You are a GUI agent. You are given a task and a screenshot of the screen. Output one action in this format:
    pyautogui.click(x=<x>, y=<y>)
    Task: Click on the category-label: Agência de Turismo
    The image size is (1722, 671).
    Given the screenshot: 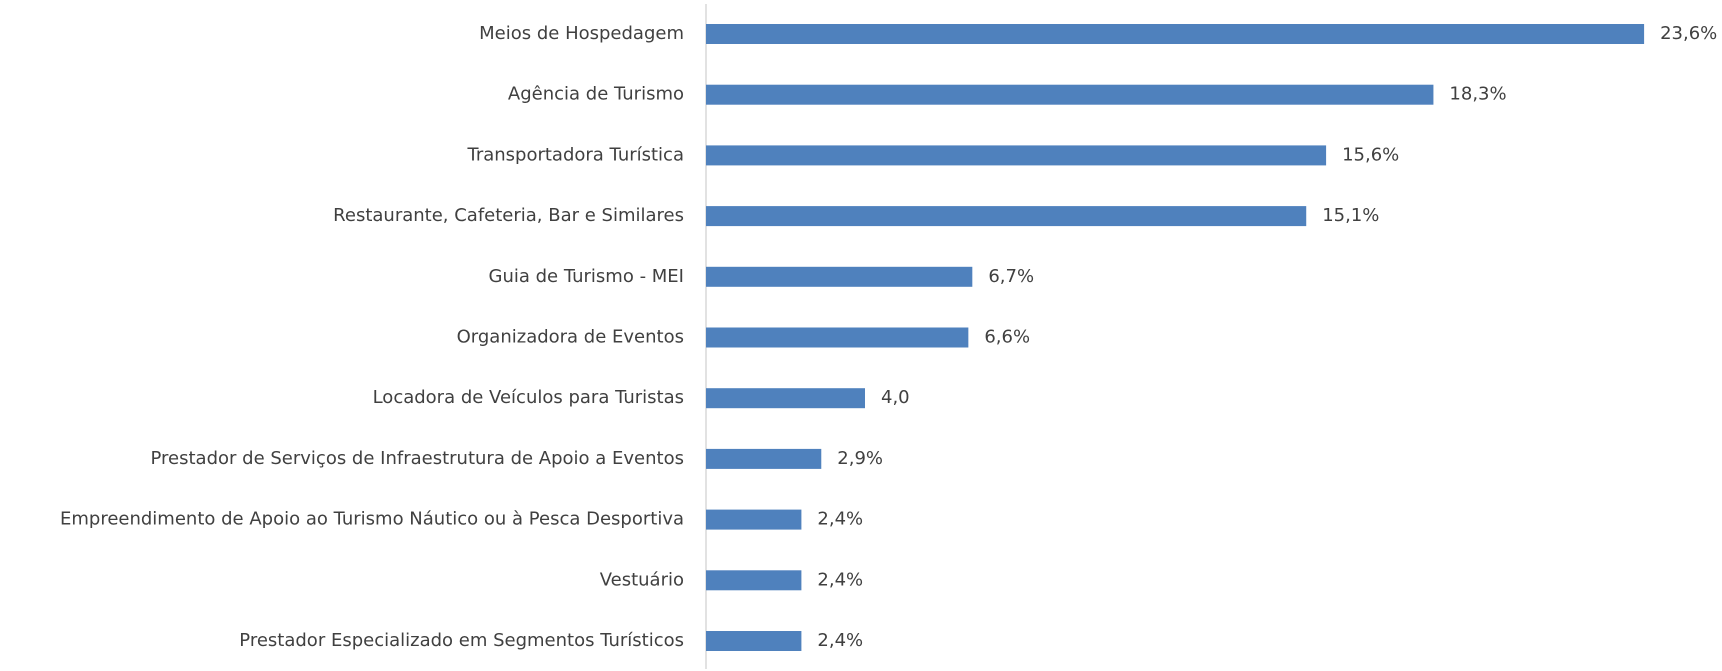 What is the action you would take?
    pyautogui.click(x=596, y=94)
    